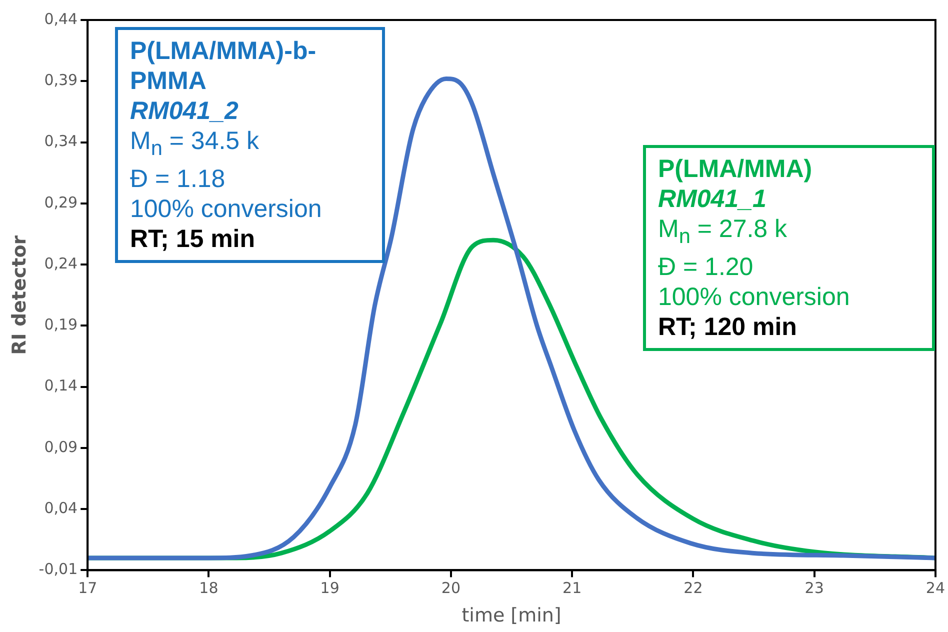  I want to click on x-axis-title: time [min], so click(512, 615).